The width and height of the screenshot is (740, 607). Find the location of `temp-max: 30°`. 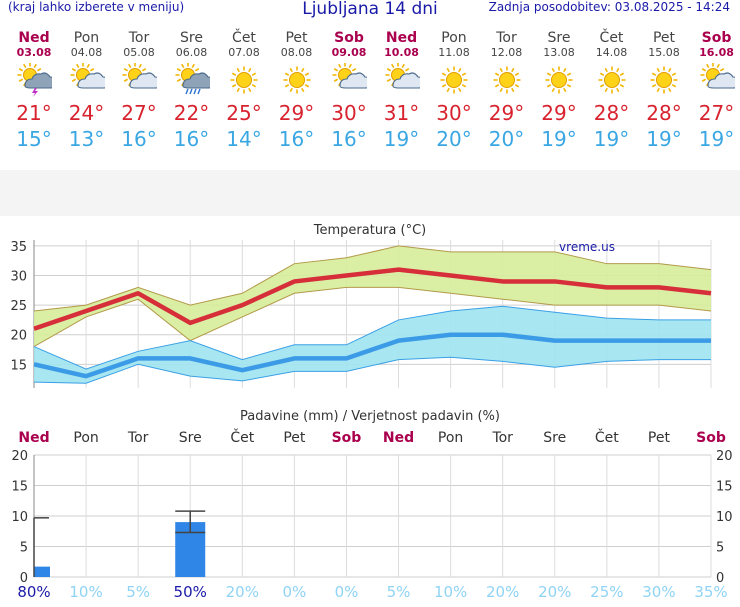

temp-max: 30° is located at coordinates (454, 113).